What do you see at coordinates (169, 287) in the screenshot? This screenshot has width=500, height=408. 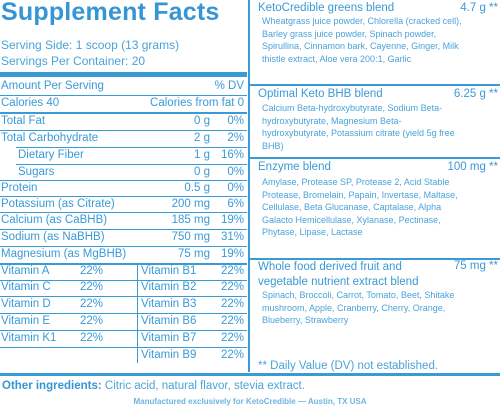 I see `vitamin-name: Vitamin B2` at bounding box center [169, 287].